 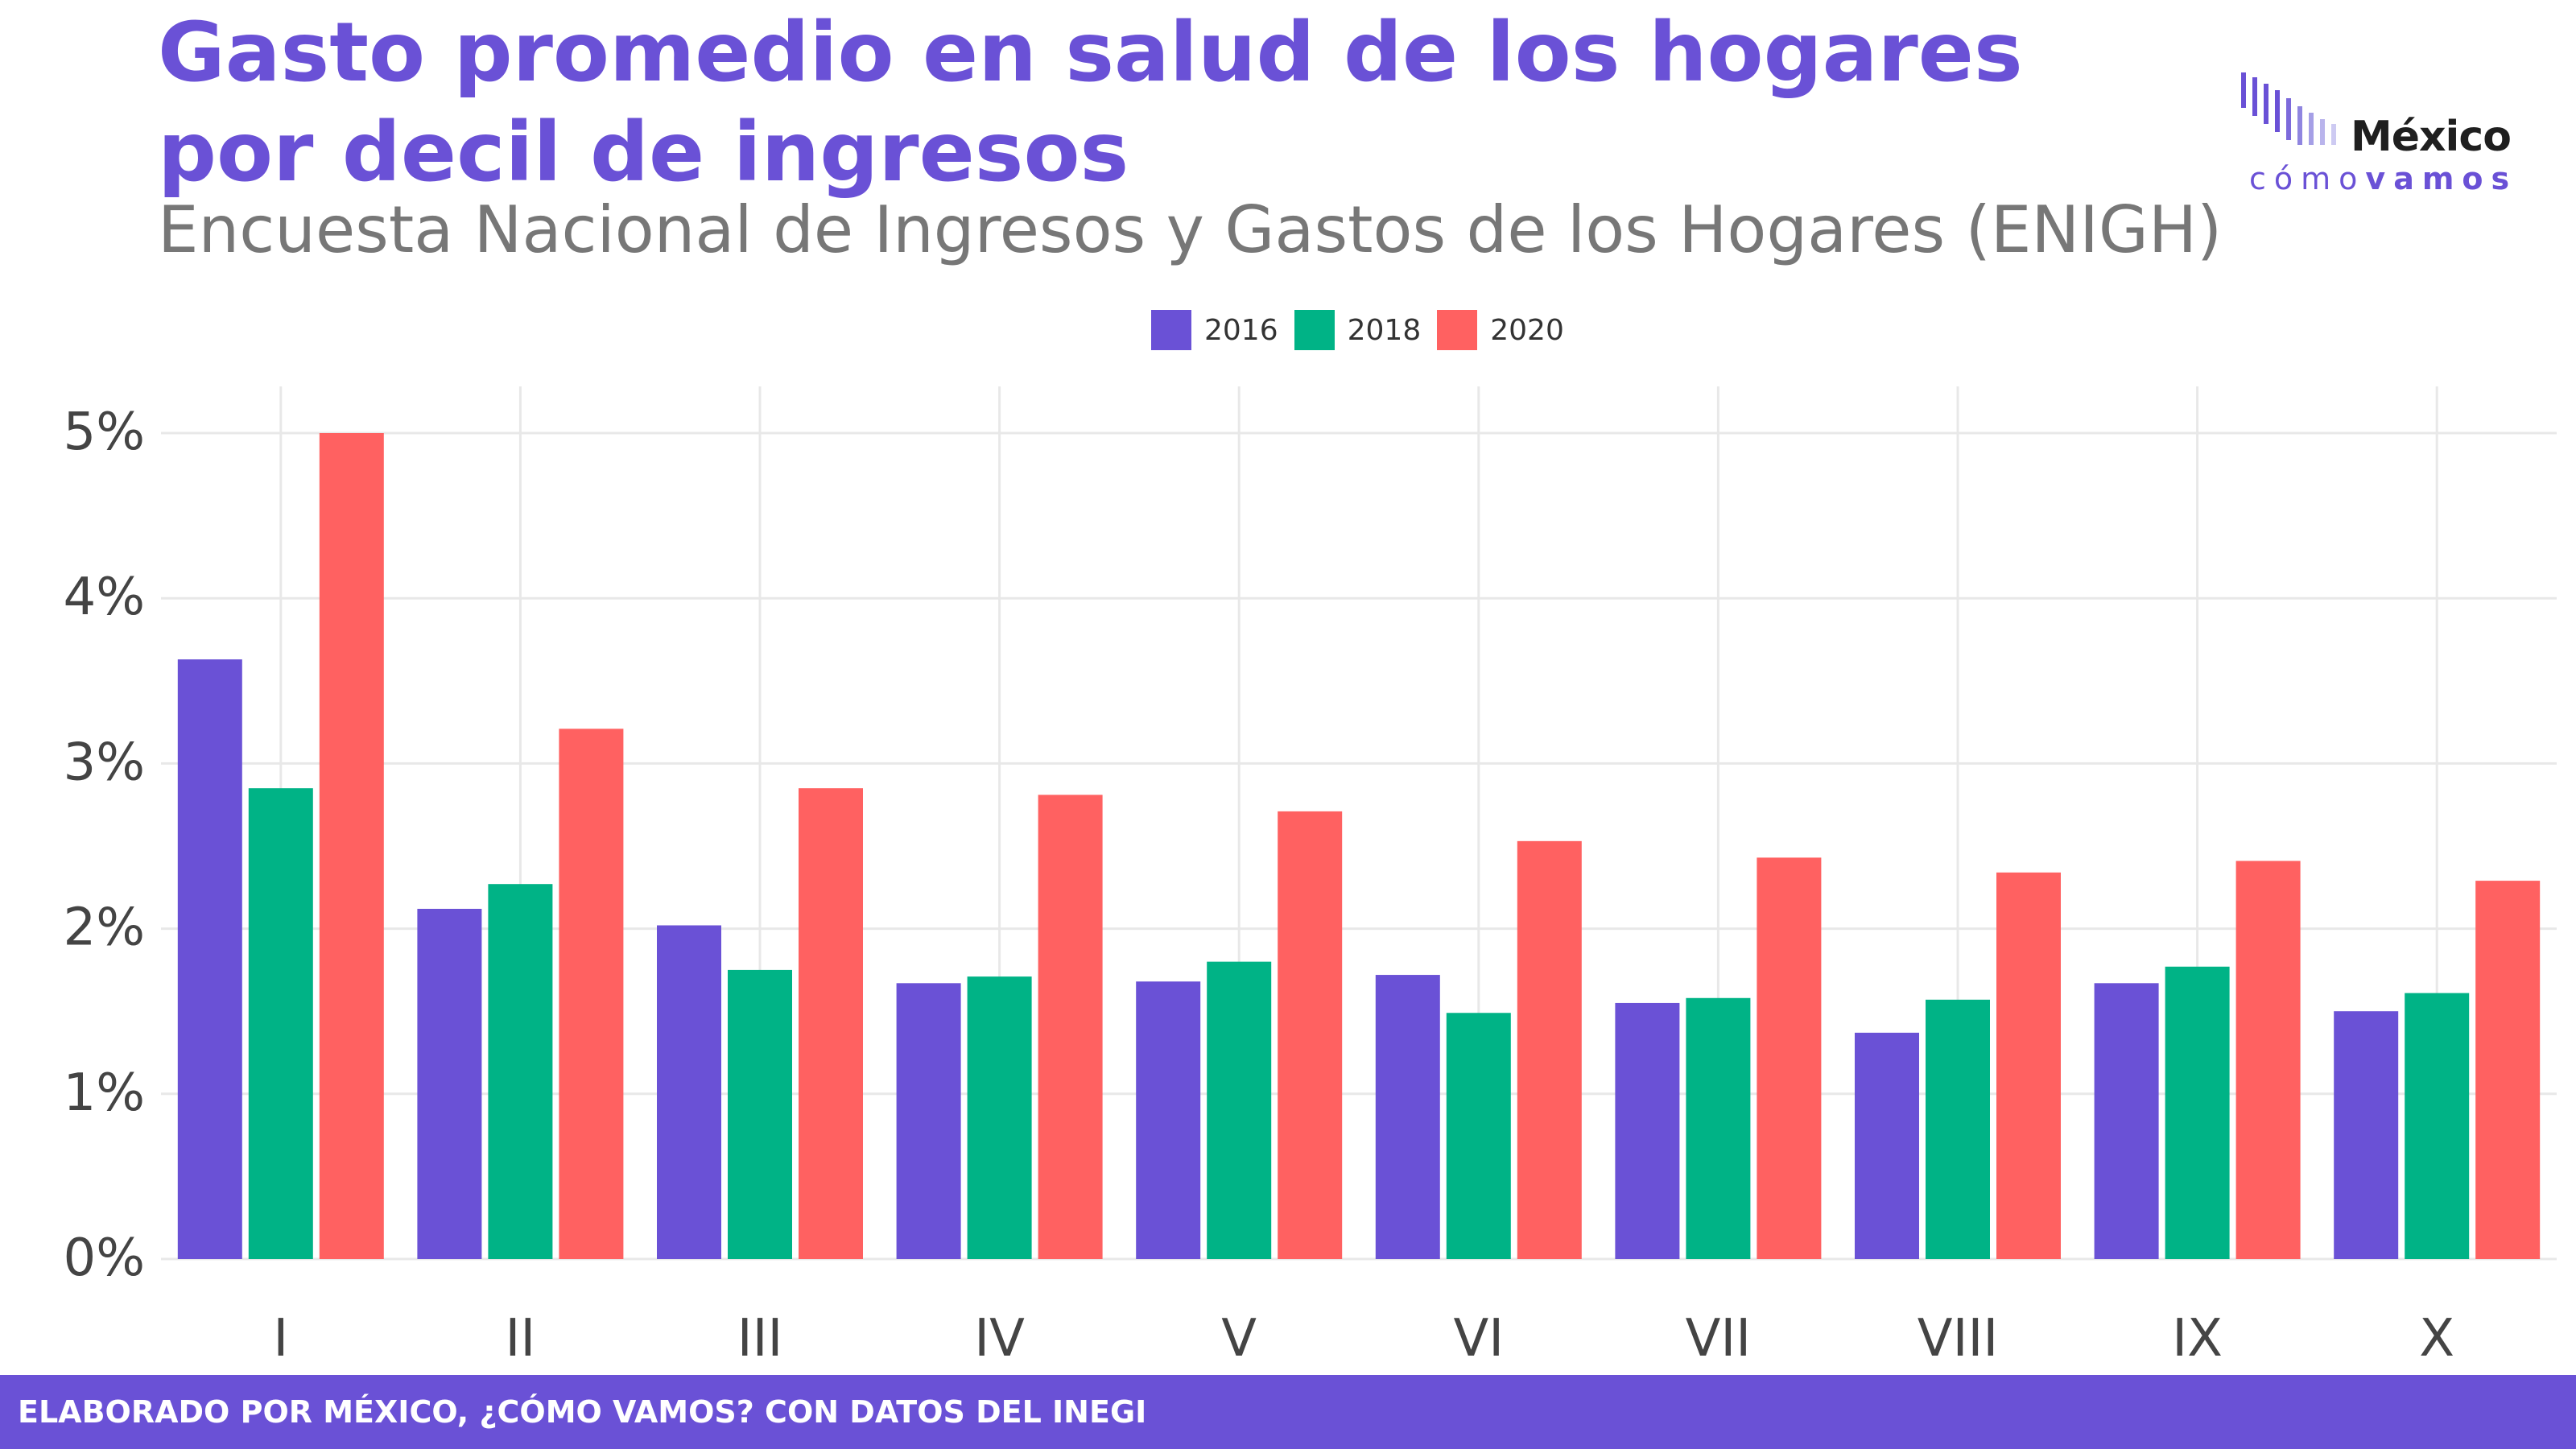 I want to click on legend-item-2020: 2020, so click(x=1500, y=330).